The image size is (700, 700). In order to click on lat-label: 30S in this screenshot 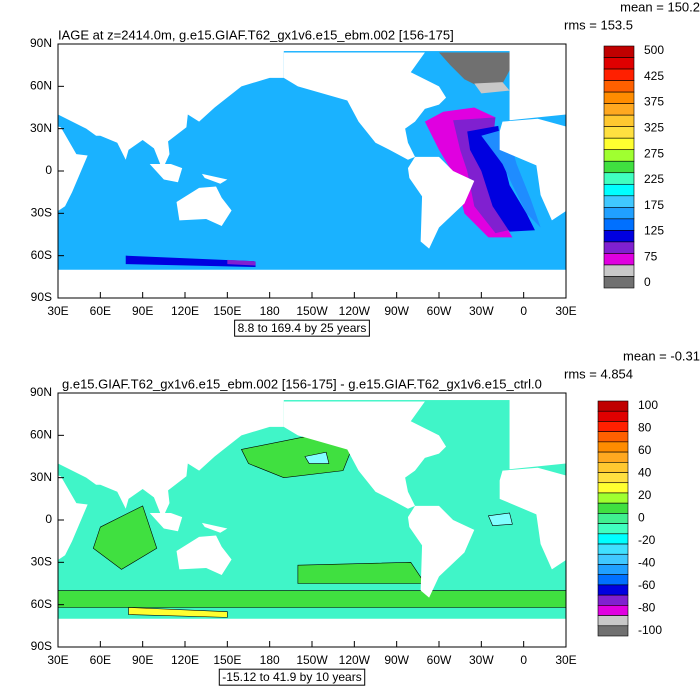, I will do `click(41, 213)`.